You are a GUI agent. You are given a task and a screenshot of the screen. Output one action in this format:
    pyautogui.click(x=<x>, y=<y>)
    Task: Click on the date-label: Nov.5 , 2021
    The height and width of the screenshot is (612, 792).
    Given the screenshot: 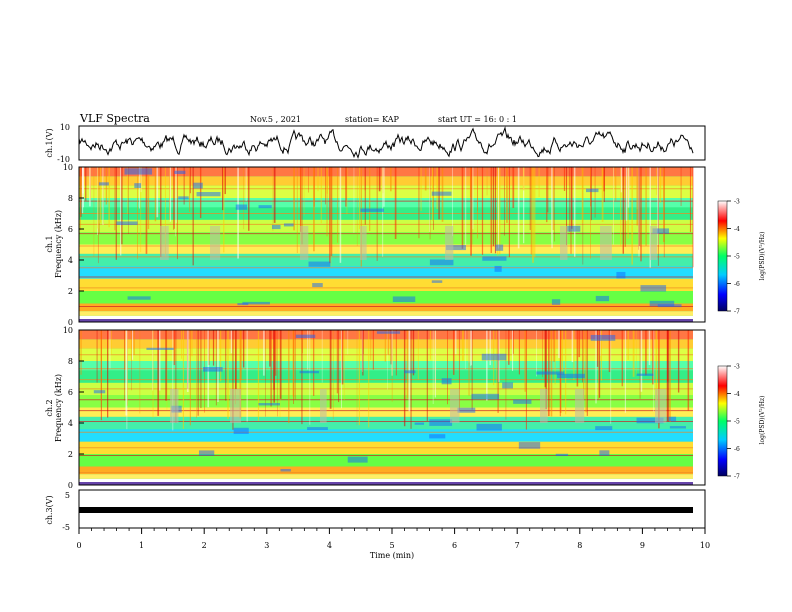 What is the action you would take?
    pyautogui.click(x=275, y=119)
    